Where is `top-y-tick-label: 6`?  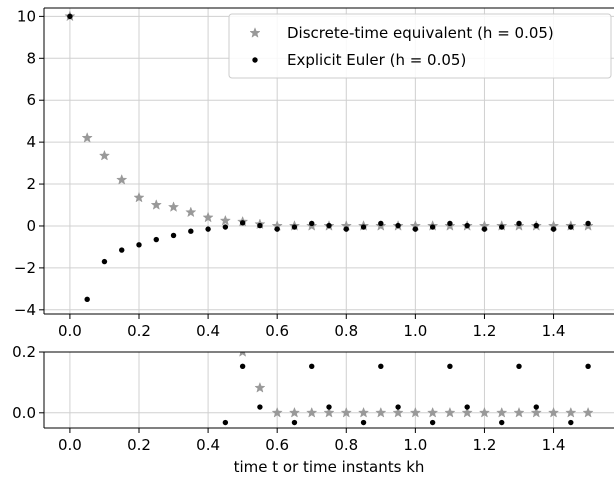 top-y-tick-label: 6 is located at coordinates (31, 100).